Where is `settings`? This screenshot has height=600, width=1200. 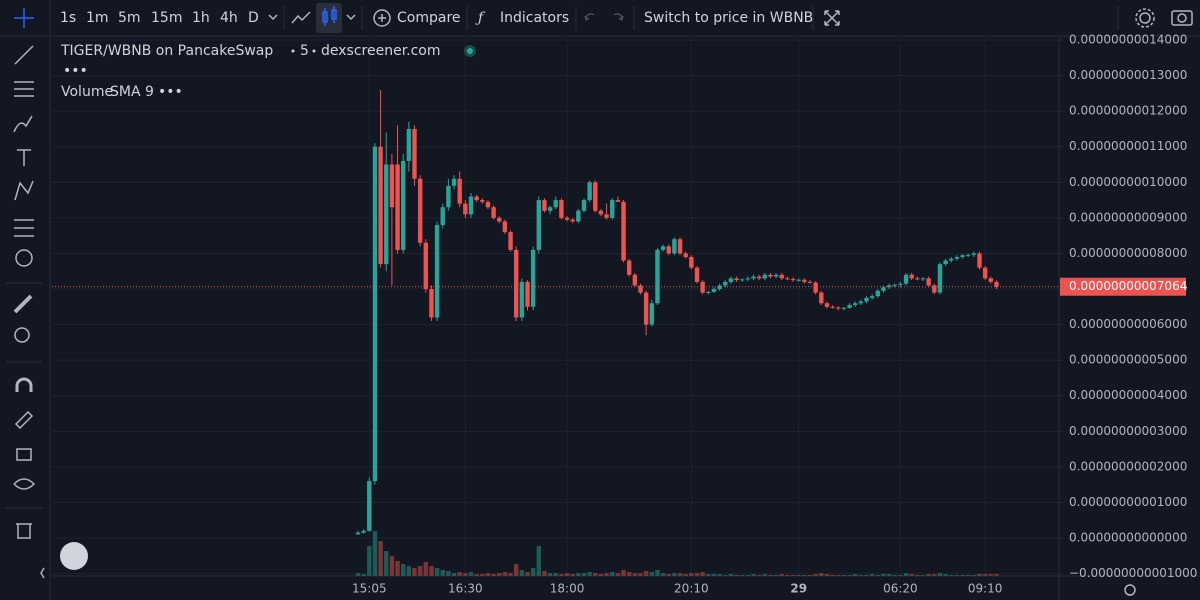
settings is located at coordinates (1145, 18).